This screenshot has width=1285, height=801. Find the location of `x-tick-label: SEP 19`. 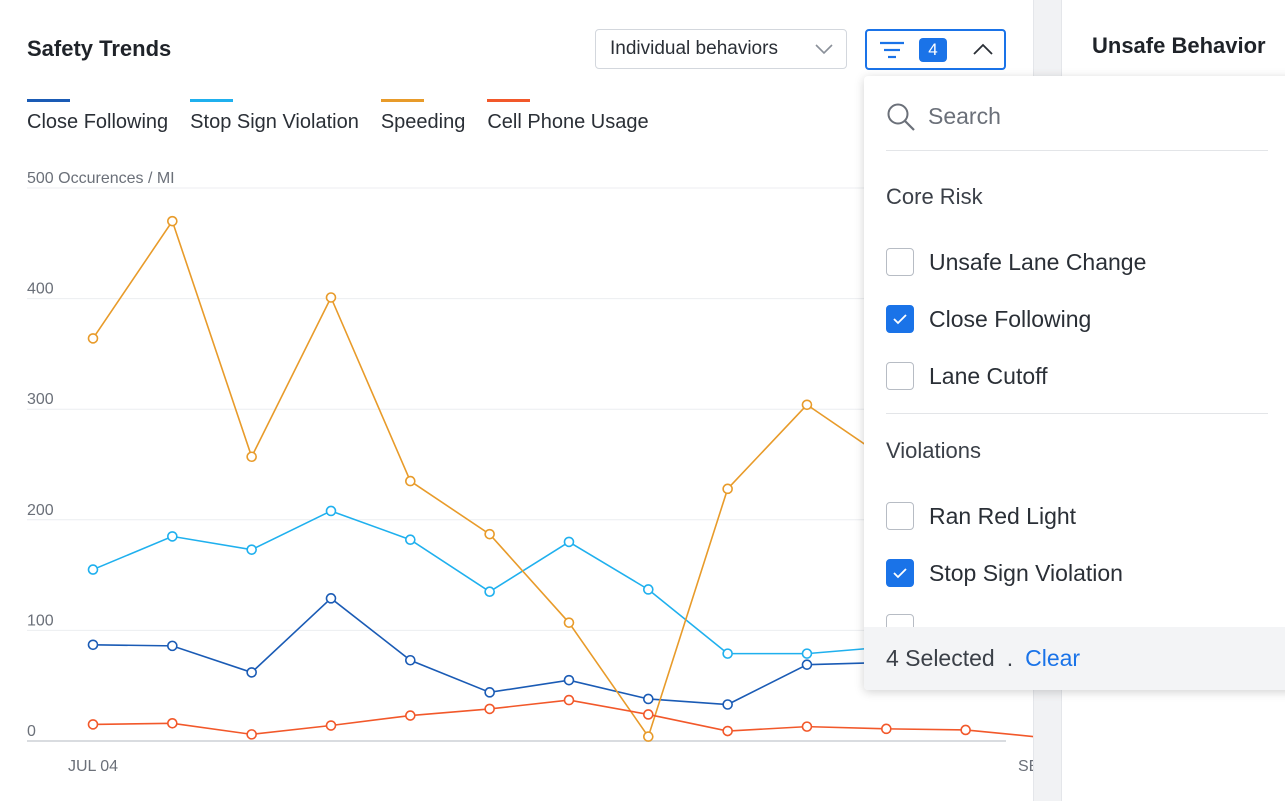

x-tick-label: SEP 19 is located at coordinates (1025, 766).